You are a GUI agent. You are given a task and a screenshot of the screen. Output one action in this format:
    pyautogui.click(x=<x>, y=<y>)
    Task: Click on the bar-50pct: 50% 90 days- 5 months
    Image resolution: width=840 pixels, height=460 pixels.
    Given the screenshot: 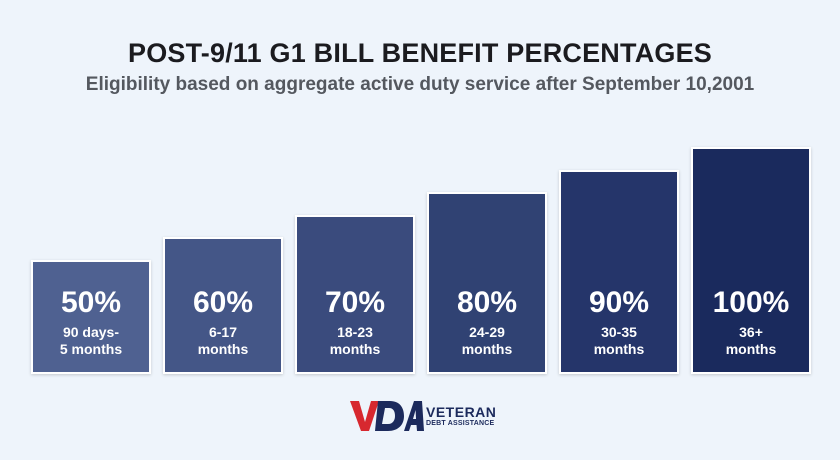 What is the action you would take?
    pyautogui.click(x=91, y=317)
    